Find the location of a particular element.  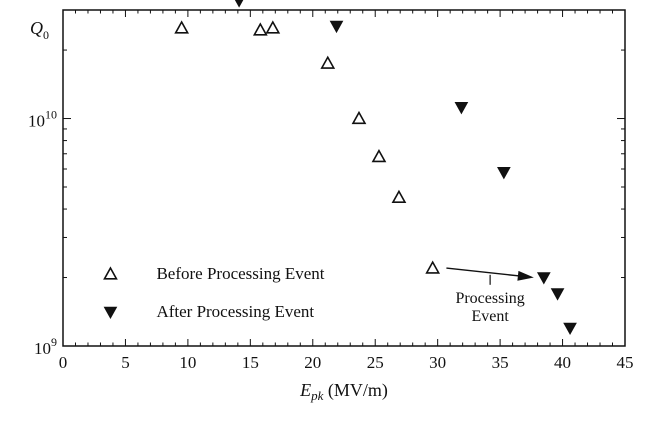

x-axis-title-main: E is located at coordinates (305, 390).